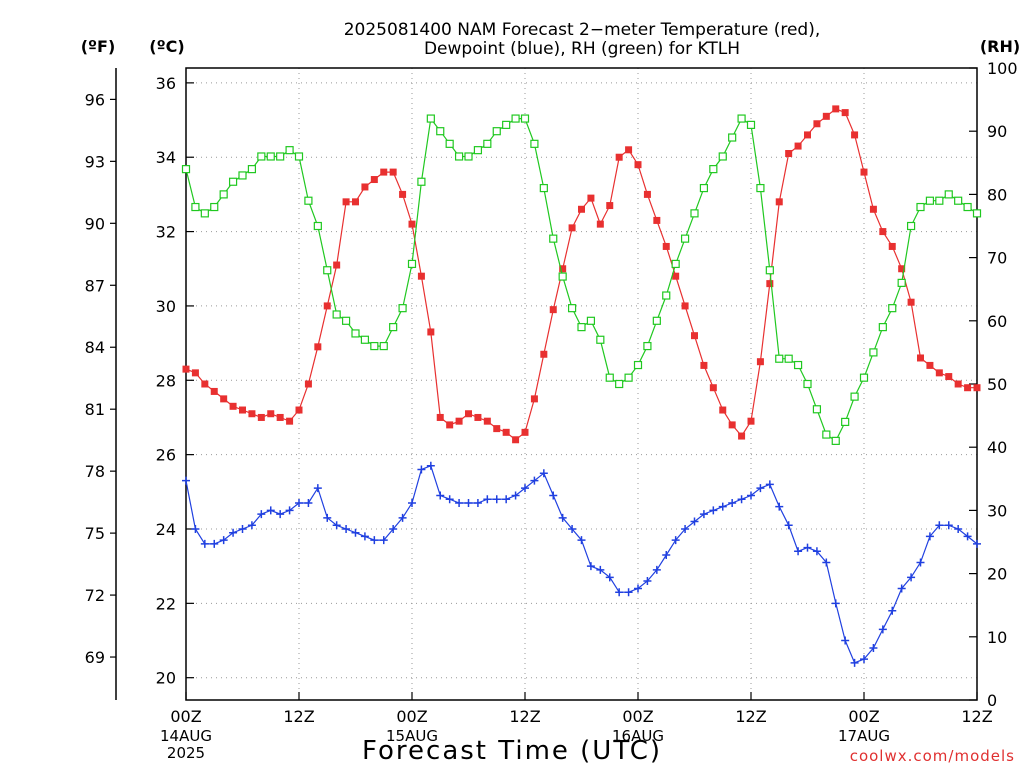 This screenshot has height=768, width=1024. Describe the element at coordinates (997, 194) in the screenshot. I see `rh-tick-label: 80` at that location.